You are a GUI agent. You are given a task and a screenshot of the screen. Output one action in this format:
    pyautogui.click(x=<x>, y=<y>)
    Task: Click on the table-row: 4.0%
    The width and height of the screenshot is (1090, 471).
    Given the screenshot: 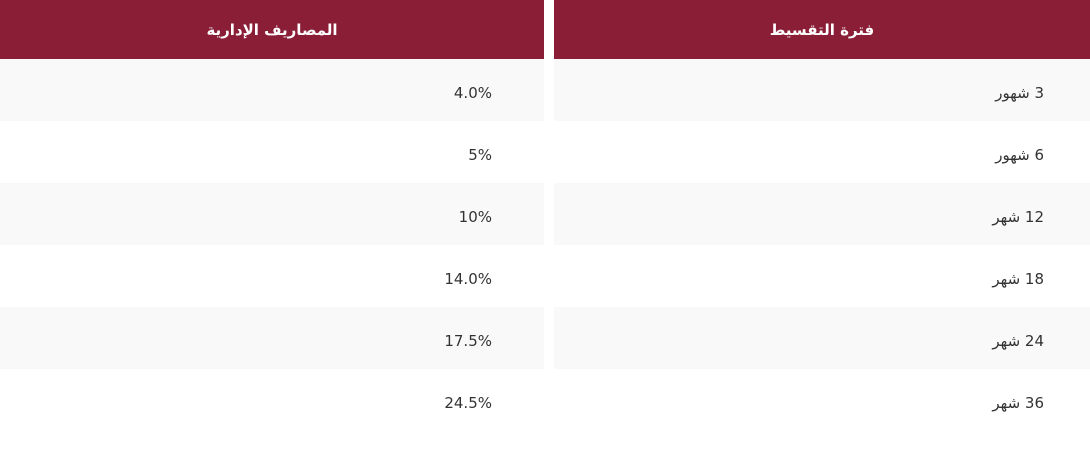 What is the action you would take?
    pyautogui.click(x=272, y=90)
    